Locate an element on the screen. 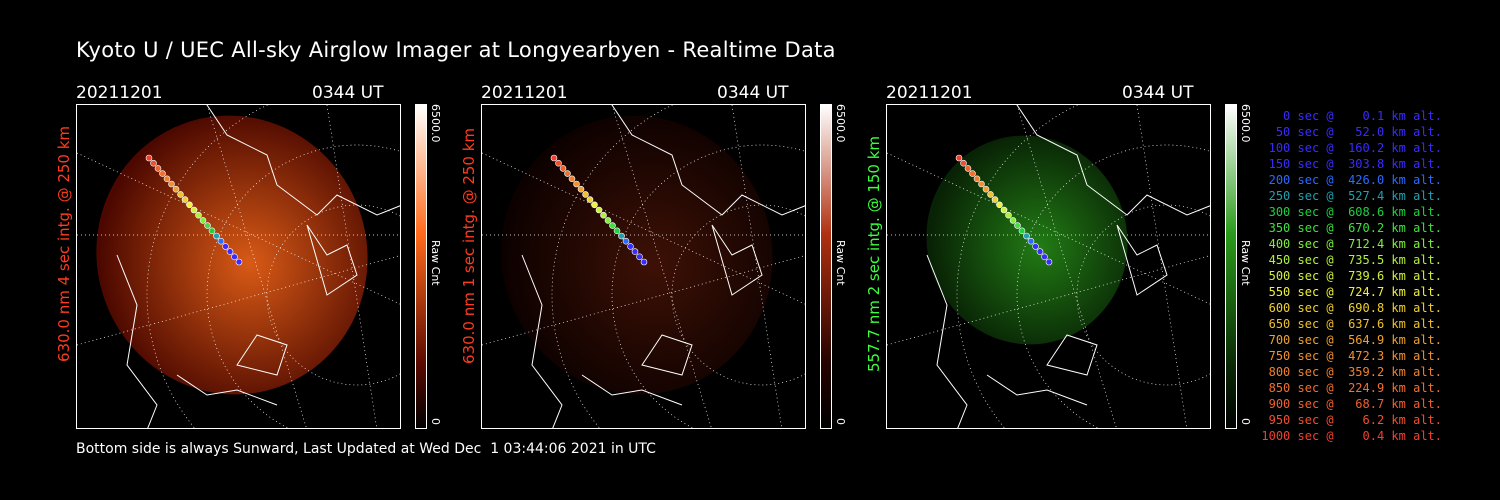 Image resolution: width=1500 pixels, height=500 pixels. legend-row: 600 sec @ 690.8 km alt. is located at coordinates (1351, 308).